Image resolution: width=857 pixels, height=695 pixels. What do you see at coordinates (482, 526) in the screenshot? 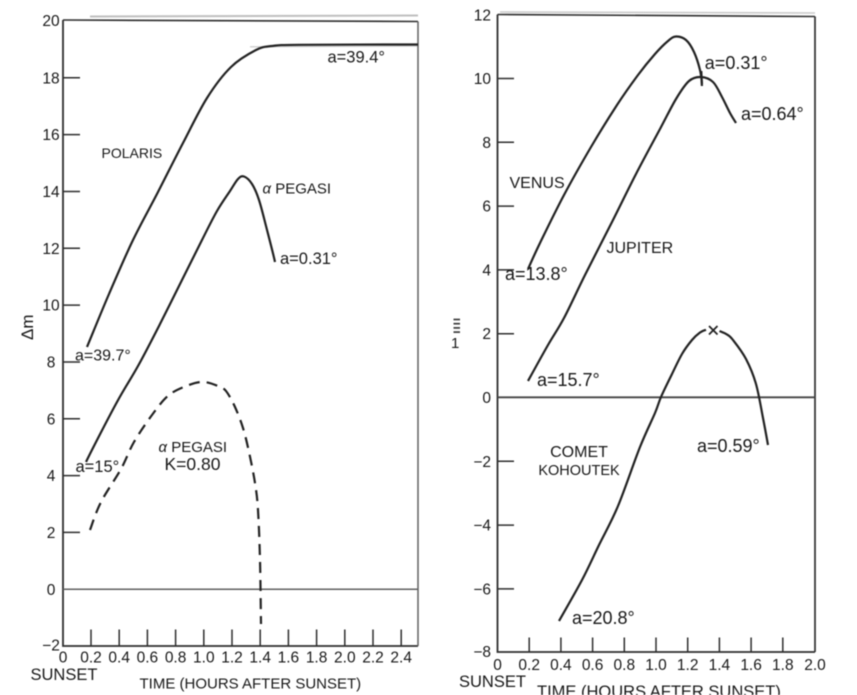
I see `svg-text: −4` at bounding box center [482, 526].